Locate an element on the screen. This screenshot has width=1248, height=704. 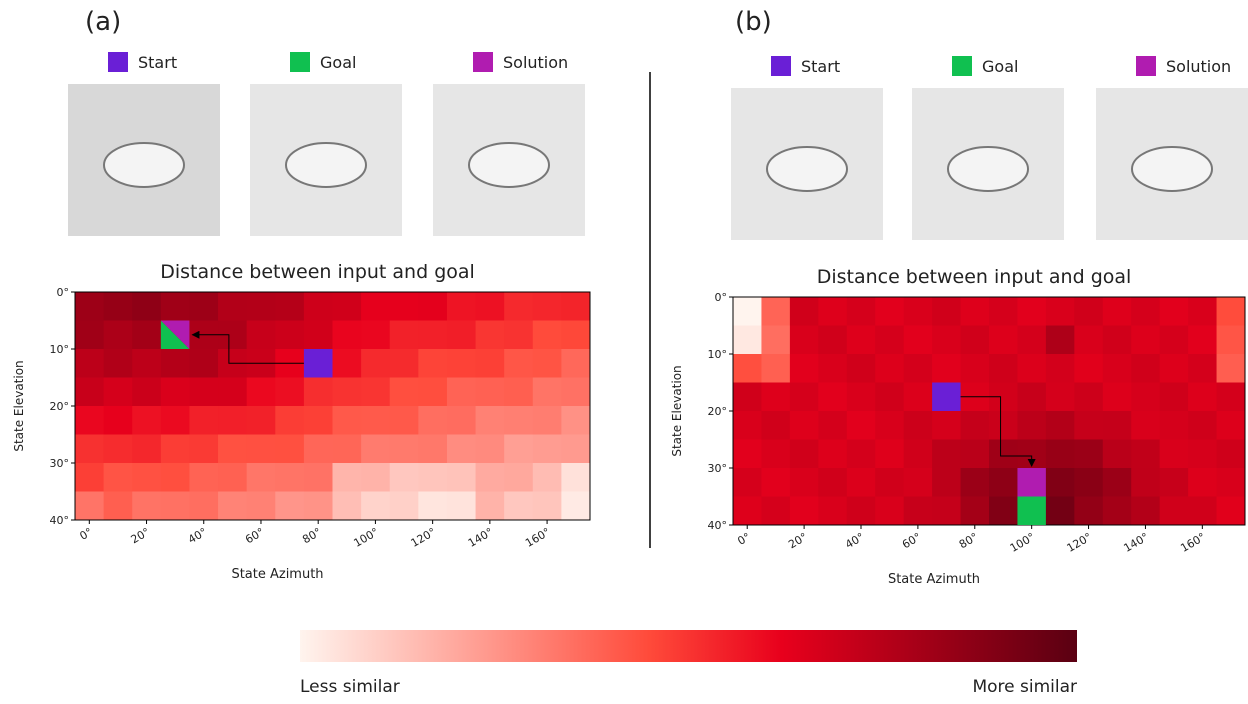
x-tick-label: 80° is located at coordinates (968, 540).